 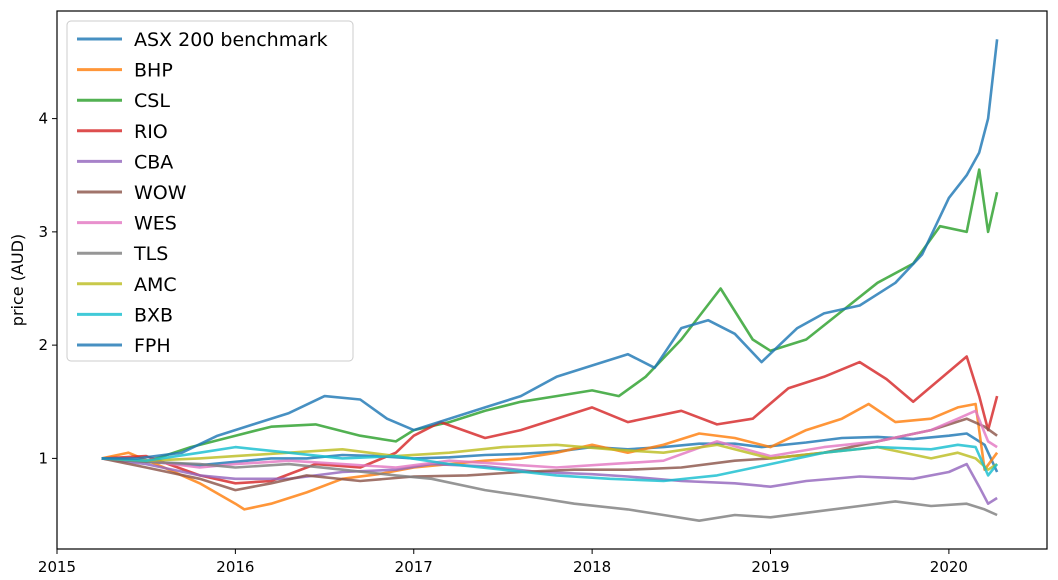 I want to click on legend-label: FPH, so click(x=152, y=346).